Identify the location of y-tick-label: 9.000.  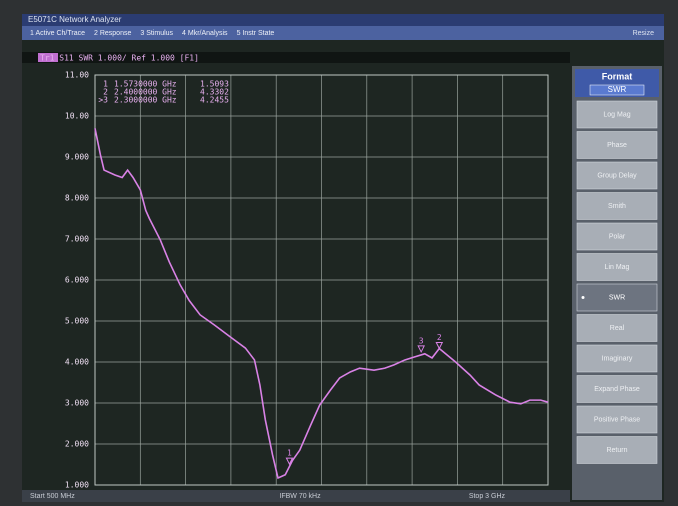
(77, 157).